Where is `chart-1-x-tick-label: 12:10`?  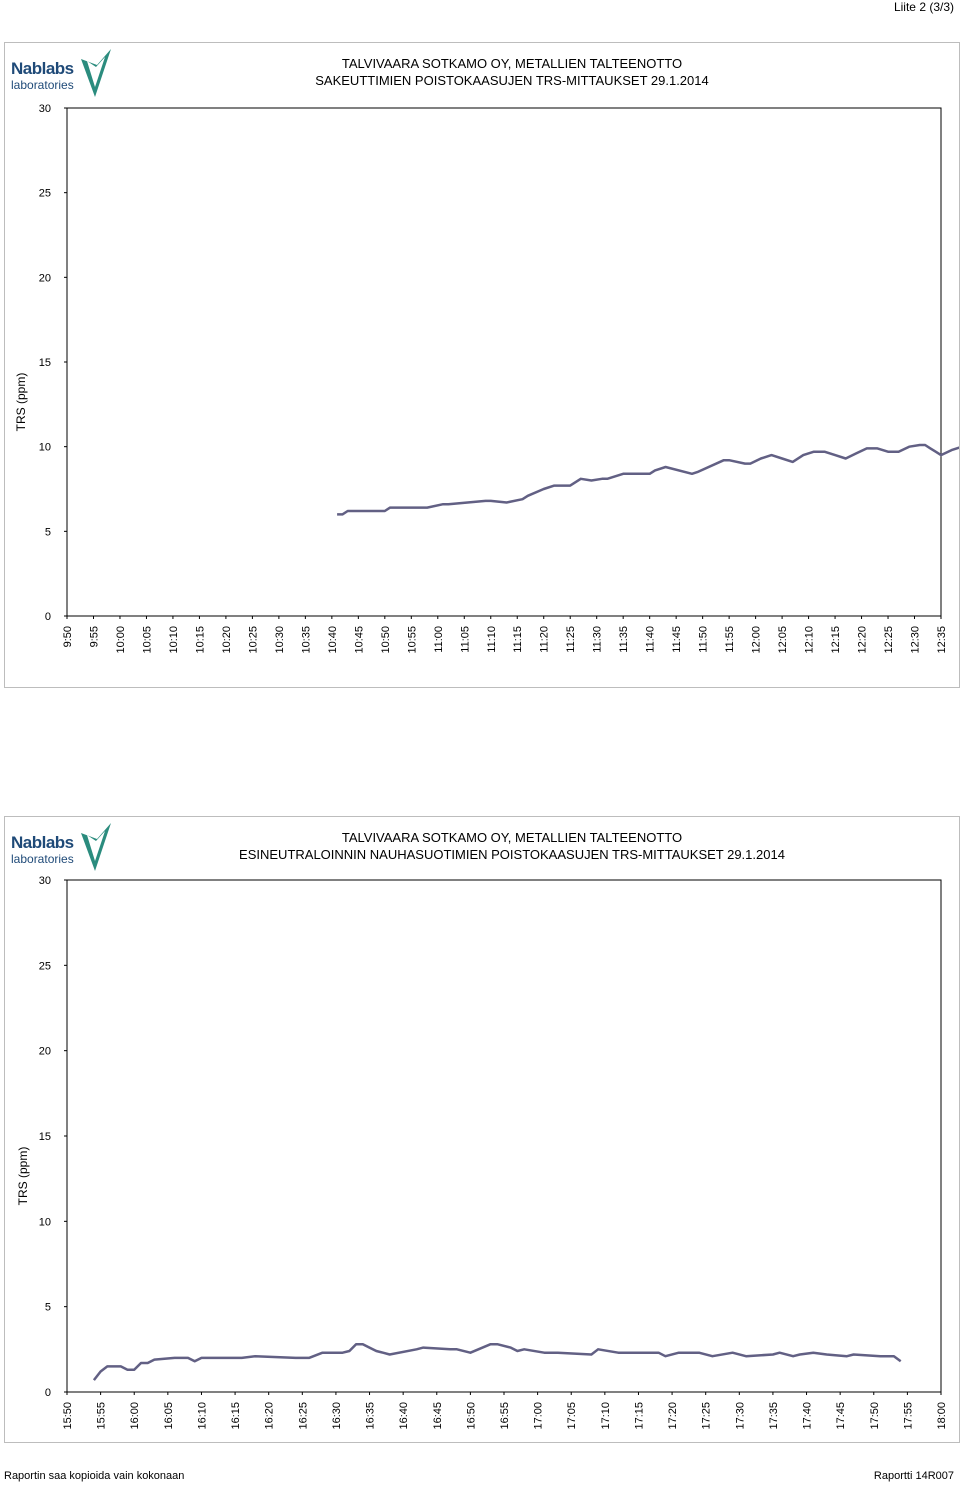 chart-1-x-tick-label: 12:10 is located at coordinates (810, 640).